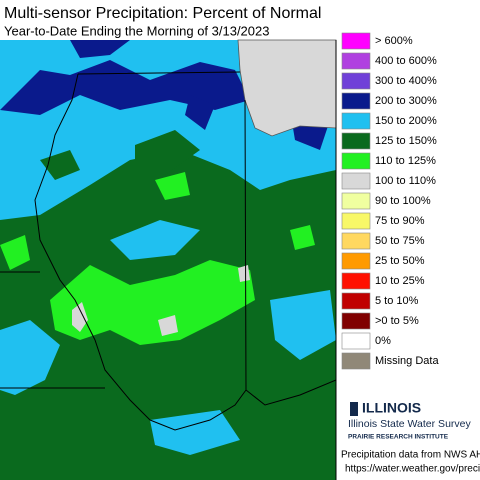  What do you see at coordinates (410, 455) in the screenshot?
I see `source-line: Precipitation data from NWS AHPS.` at bounding box center [410, 455].